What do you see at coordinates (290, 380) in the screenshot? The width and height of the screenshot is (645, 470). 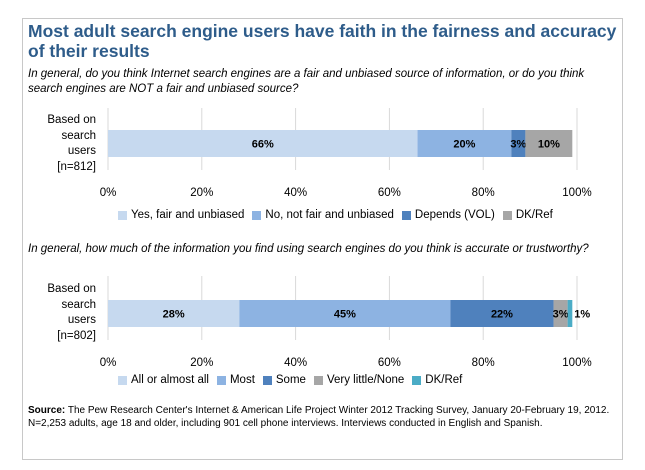 I see `legend-label: Some` at bounding box center [290, 380].